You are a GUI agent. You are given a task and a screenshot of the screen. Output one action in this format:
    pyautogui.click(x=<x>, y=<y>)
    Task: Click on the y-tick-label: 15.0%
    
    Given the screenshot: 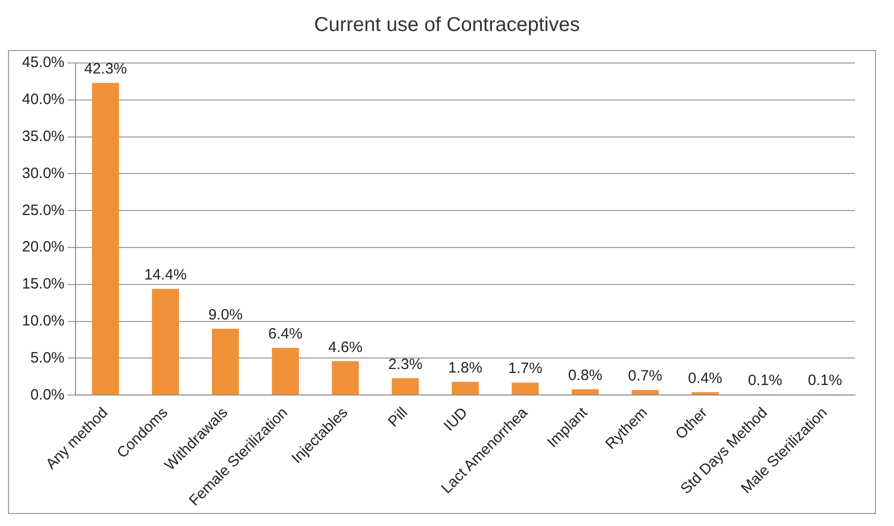 What is the action you would take?
    pyautogui.click(x=43, y=284)
    